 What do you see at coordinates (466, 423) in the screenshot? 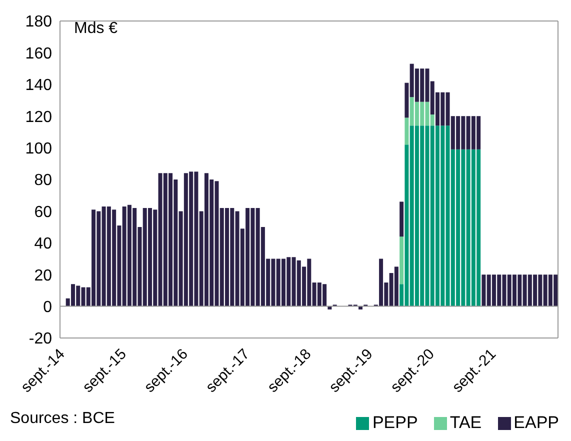
I see `legend-label: TAE` at bounding box center [466, 423].